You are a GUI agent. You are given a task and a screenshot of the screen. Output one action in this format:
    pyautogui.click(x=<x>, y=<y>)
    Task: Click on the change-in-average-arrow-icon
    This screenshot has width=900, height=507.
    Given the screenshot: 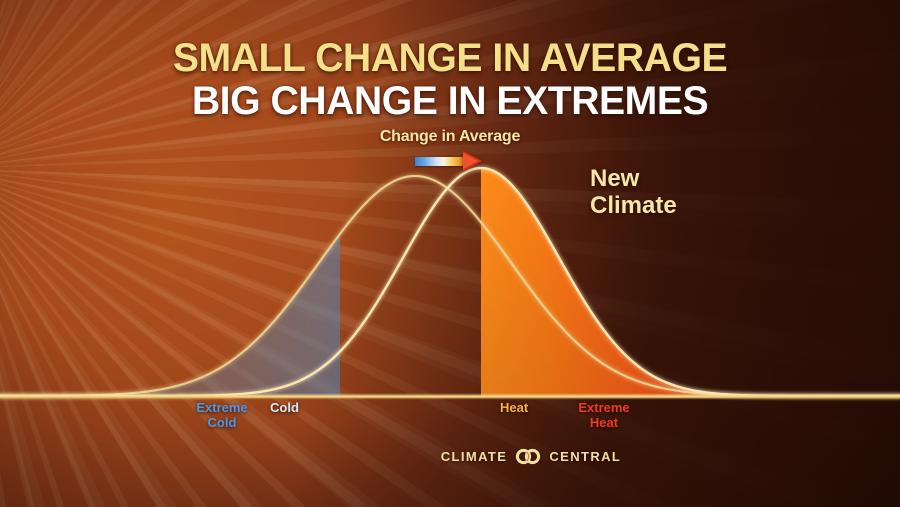 What is the action you would take?
    pyautogui.click(x=451, y=161)
    